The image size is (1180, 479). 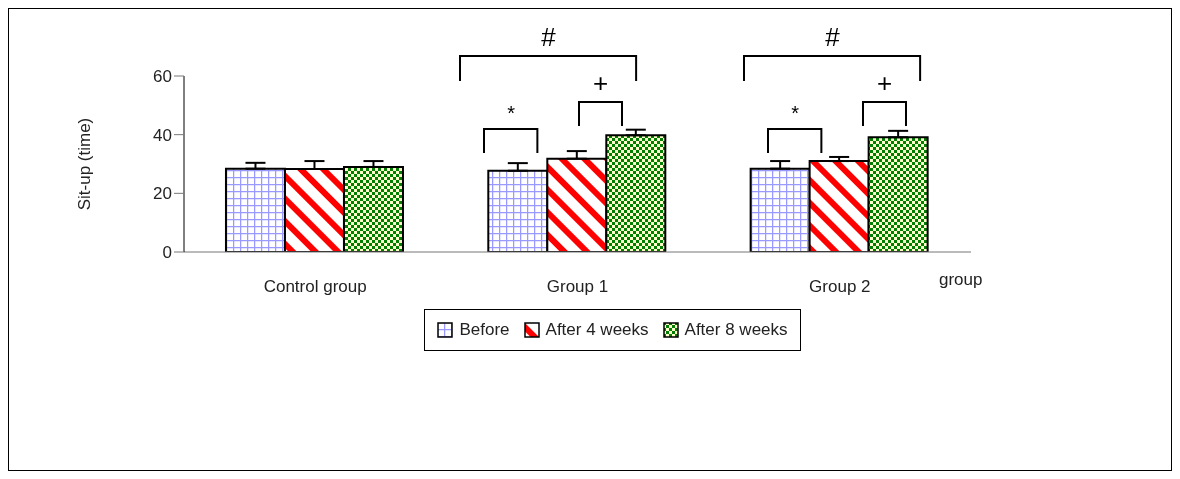 I want to click on x-tick-label: Control group, so click(x=315, y=287).